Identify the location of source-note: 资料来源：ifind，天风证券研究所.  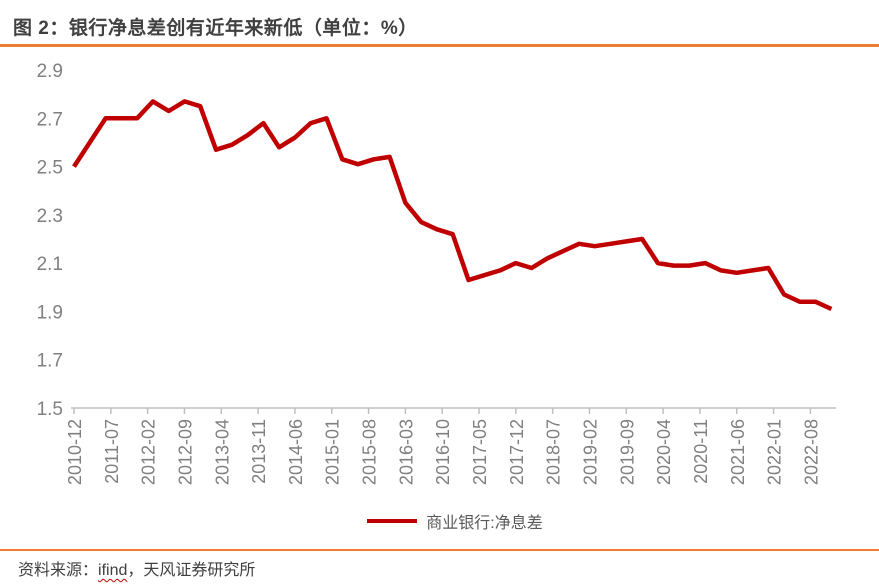
(136, 568).